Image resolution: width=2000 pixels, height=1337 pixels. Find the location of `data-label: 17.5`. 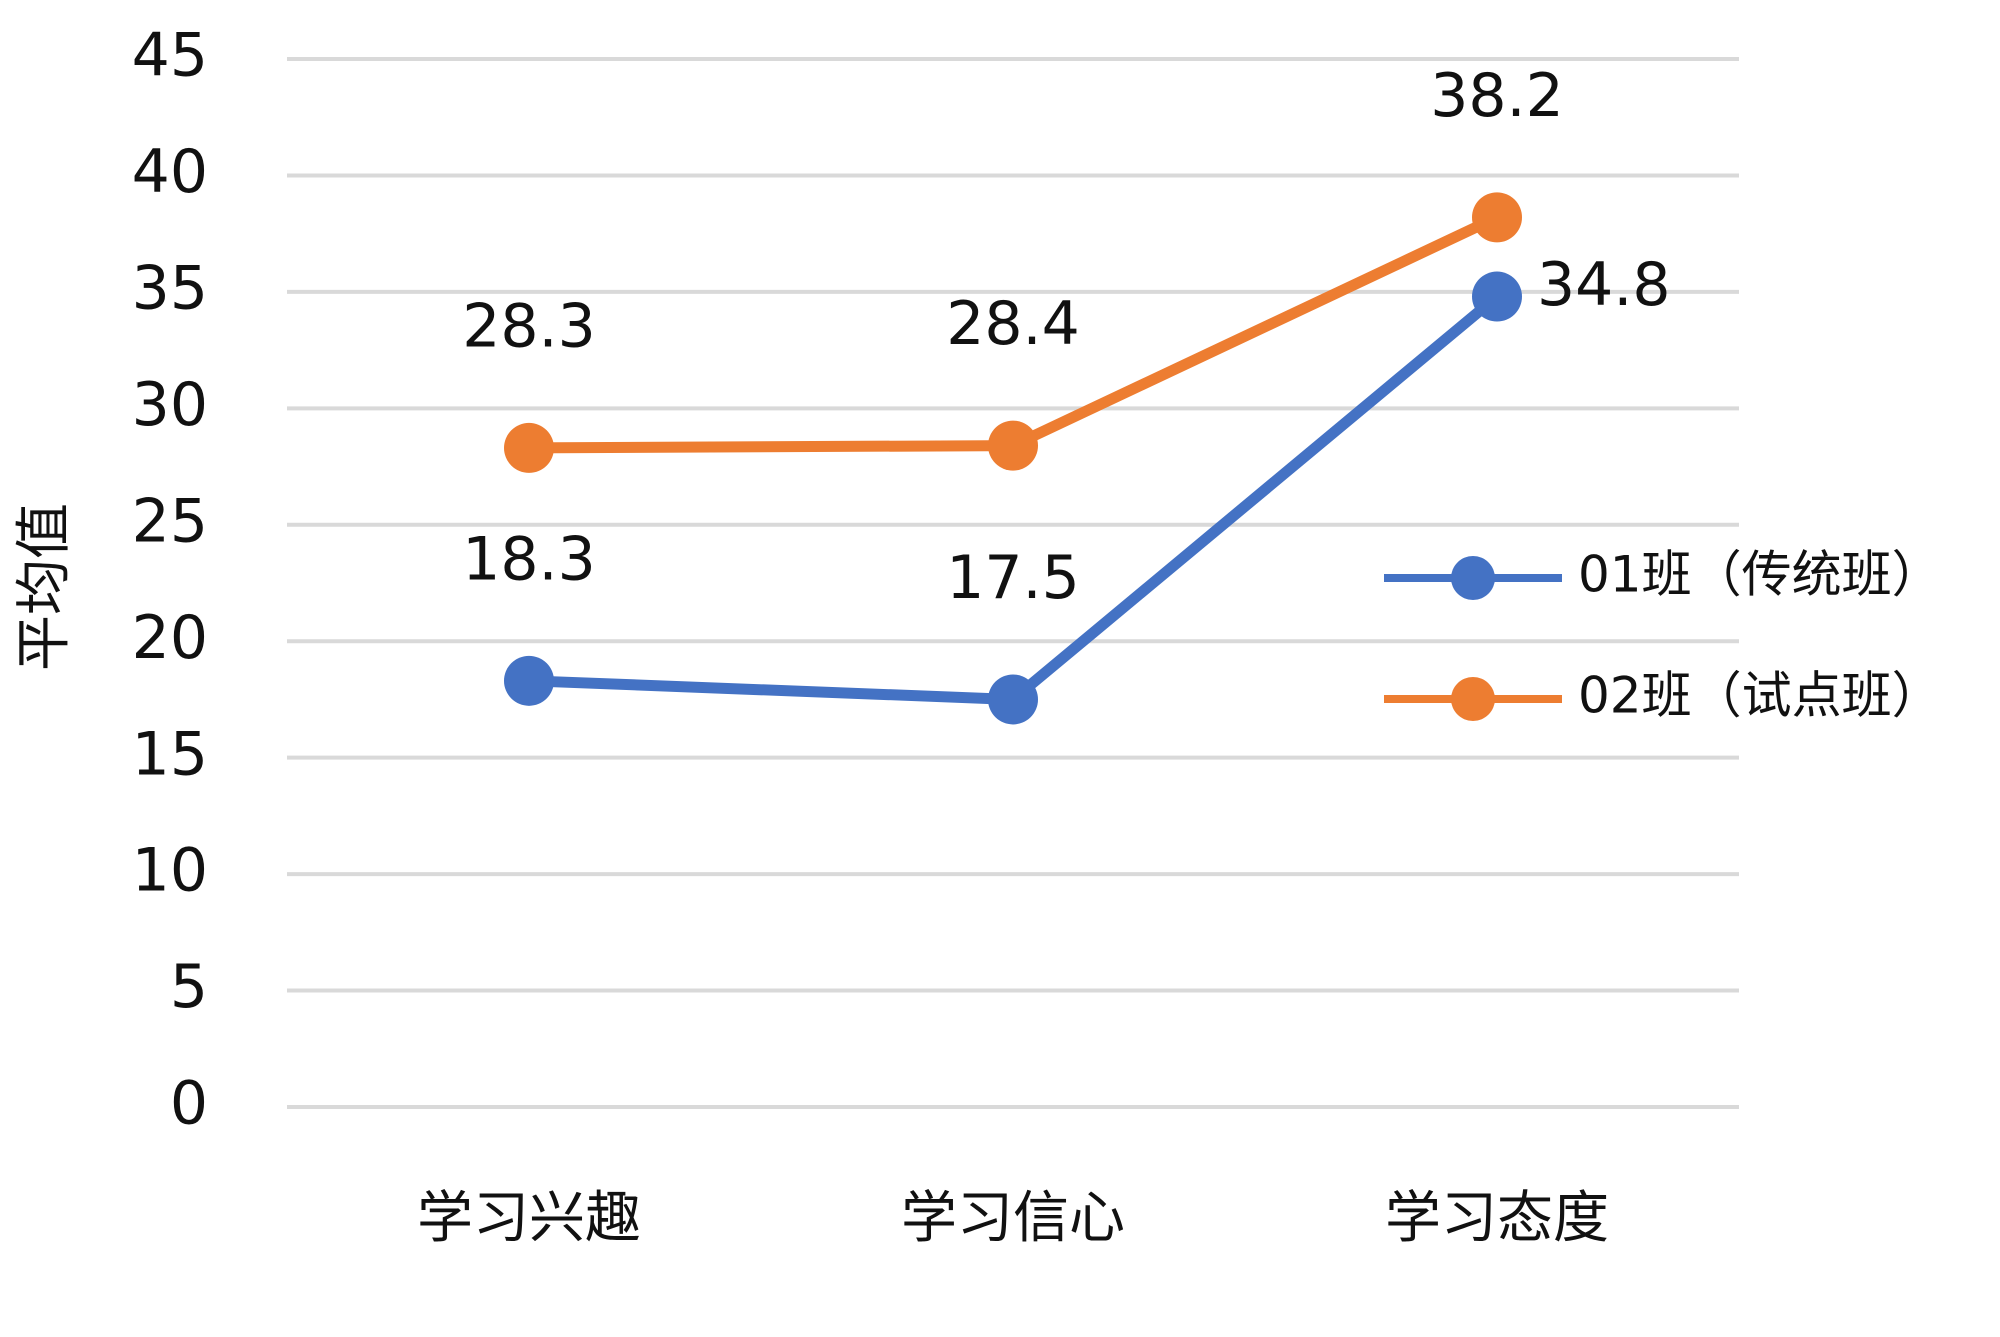

data-label: 17.5 is located at coordinates (1013, 578).